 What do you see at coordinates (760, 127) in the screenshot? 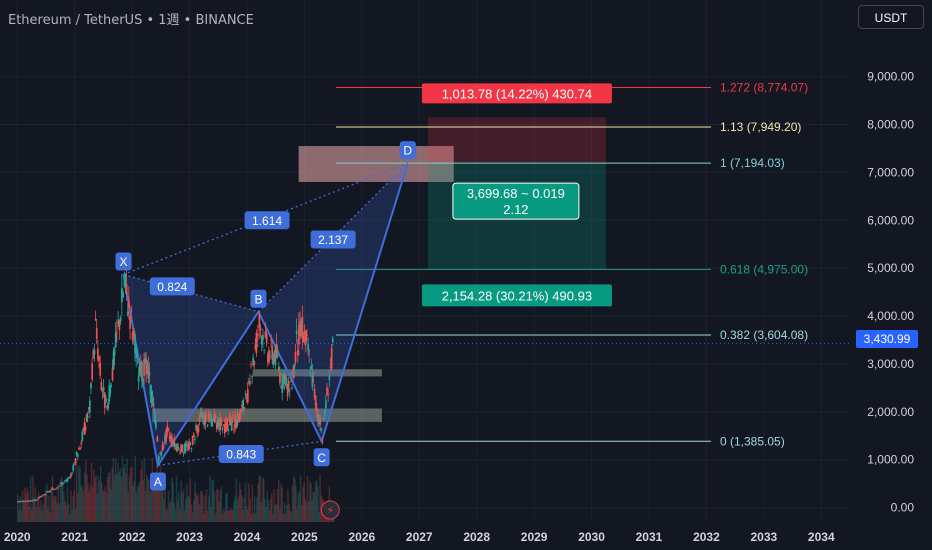
I see `fib-label: 1.13 (7,949.20)` at bounding box center [760, 127].